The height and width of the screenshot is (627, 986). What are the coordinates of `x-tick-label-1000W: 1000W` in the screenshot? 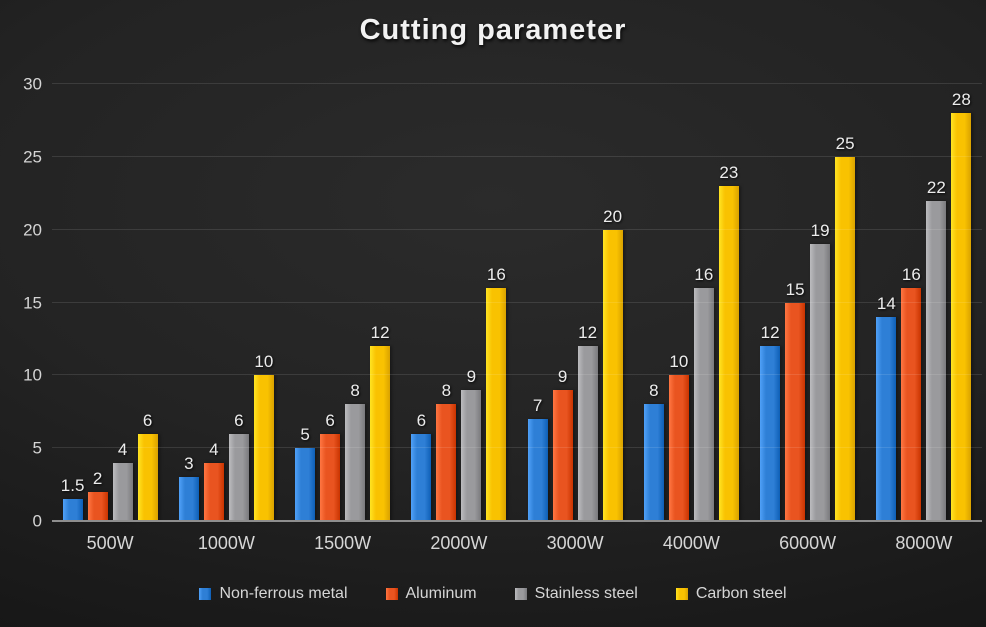 It's located at (226, 543).